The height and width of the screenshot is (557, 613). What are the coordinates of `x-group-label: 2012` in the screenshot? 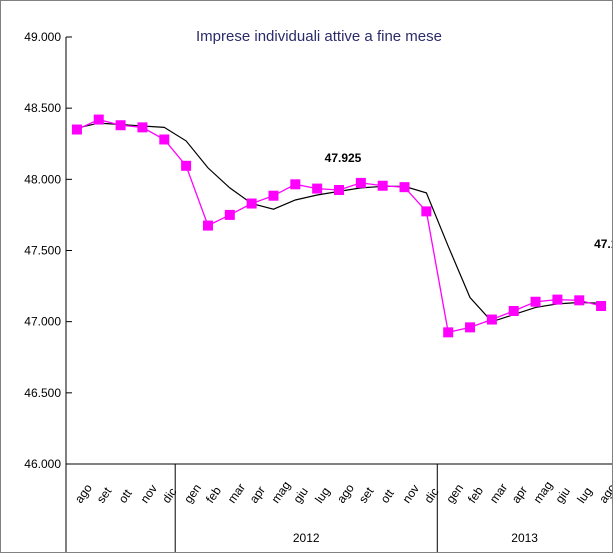 It's located at (306, 538).